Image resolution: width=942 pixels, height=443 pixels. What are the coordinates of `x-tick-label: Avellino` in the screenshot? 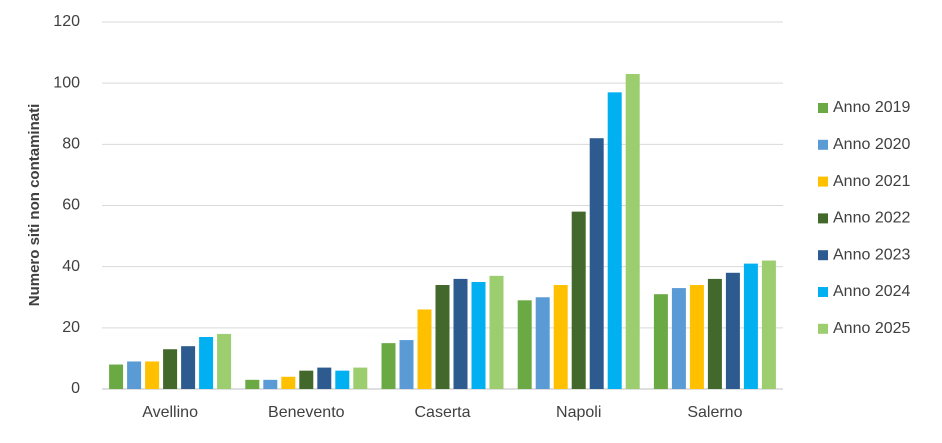 It's located at (170, 412).